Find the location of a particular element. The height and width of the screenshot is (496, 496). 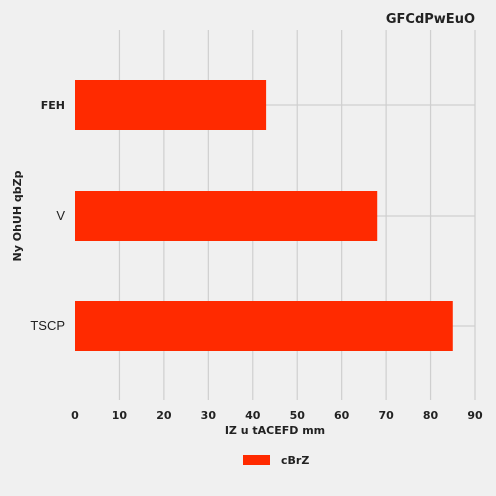

x-tick-label: 90 is located at coordinates (475, 415).